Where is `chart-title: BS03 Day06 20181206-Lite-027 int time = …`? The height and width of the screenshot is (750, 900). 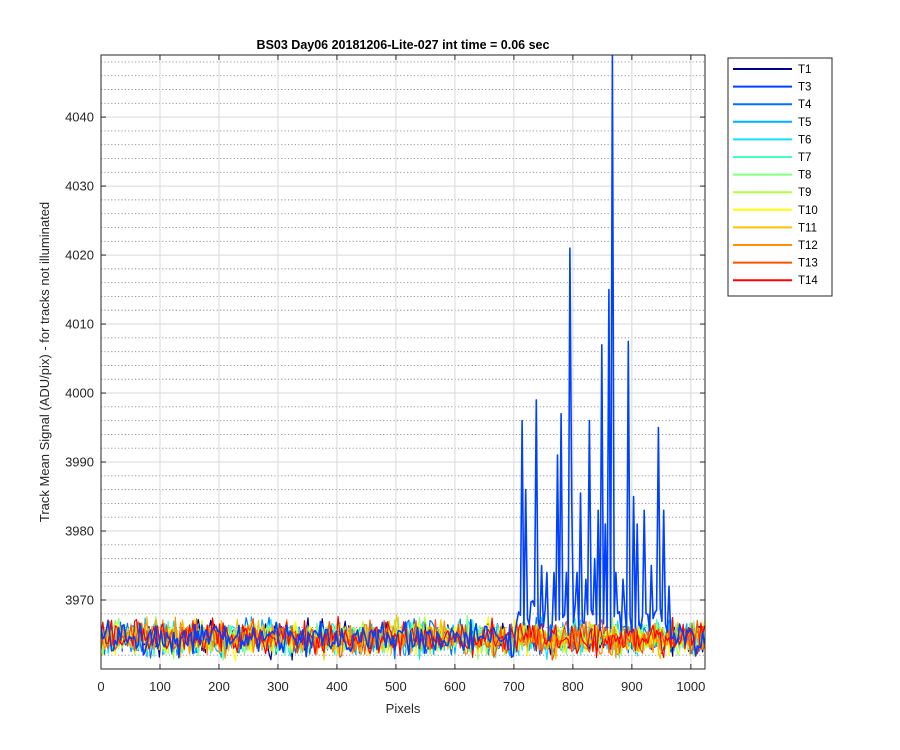 chart-title: BS03 Day06 20181206-Lite-027 int time = … is located at coordinates (403, 45).